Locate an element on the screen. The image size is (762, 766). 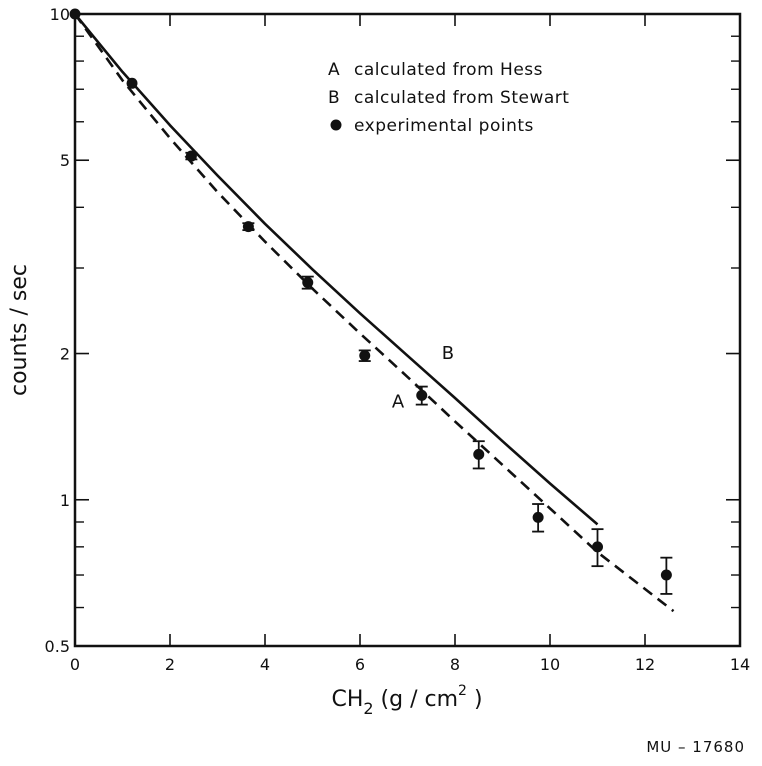
x-axis-label-base: CH is located at coordinates (347, 699).